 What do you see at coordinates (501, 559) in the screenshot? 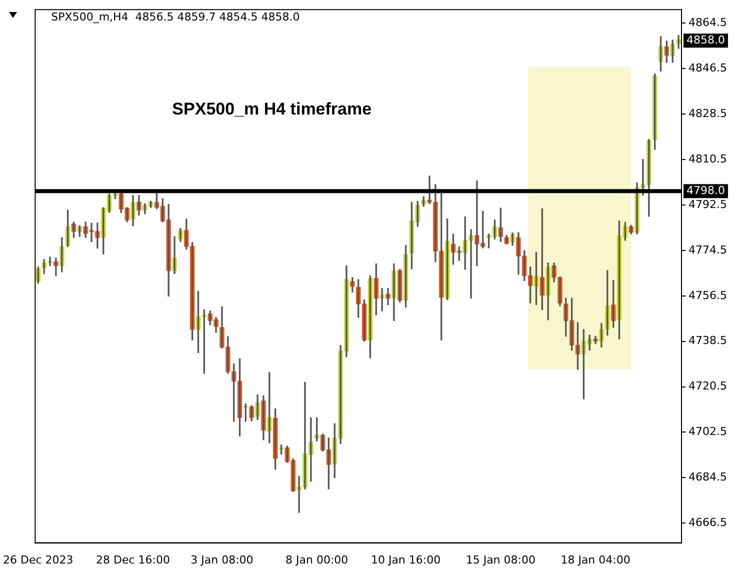
I see `x-tick-label: 15 Jan 08:00` at bounding box center [501, 559].